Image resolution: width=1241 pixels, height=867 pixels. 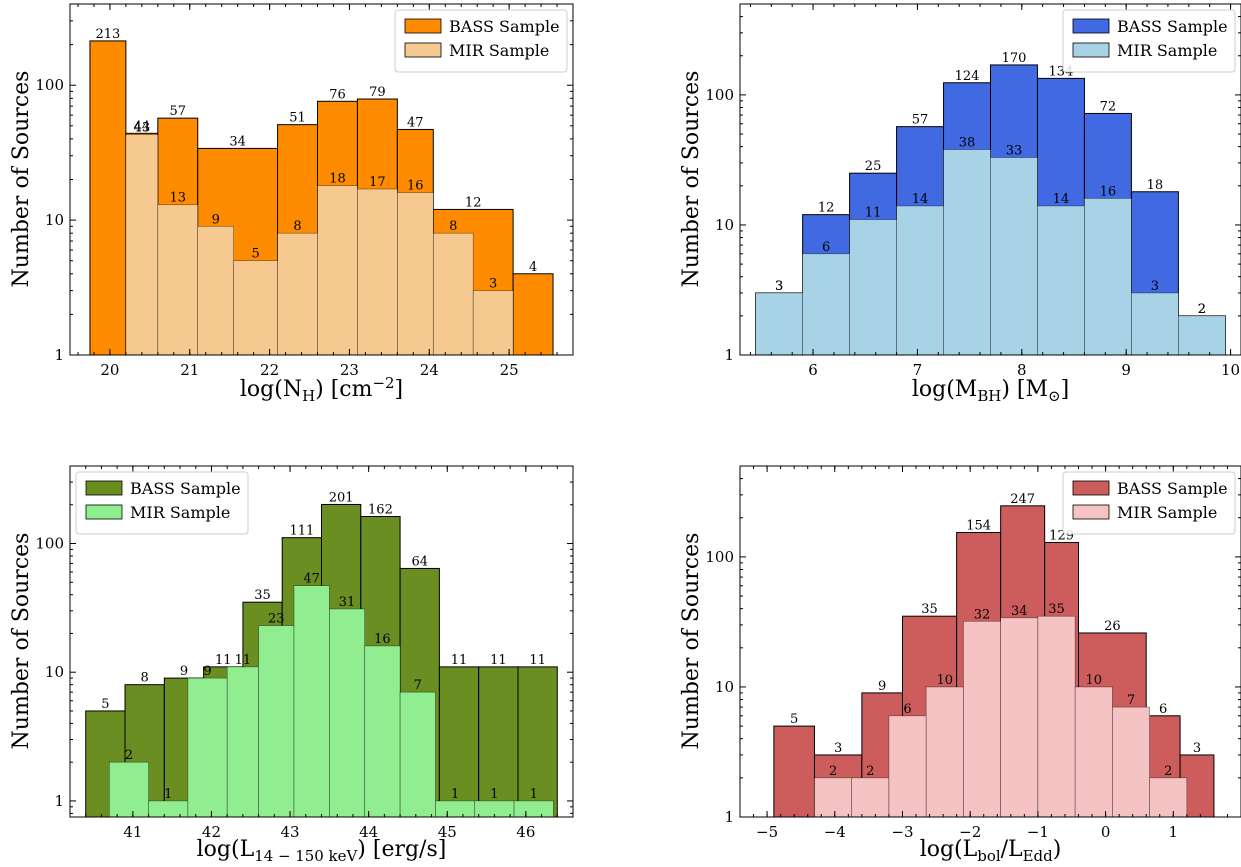 I want to click on series-mir: 3 6 11 14 38 33 14 16 3 2, so click(x=990, y=246).